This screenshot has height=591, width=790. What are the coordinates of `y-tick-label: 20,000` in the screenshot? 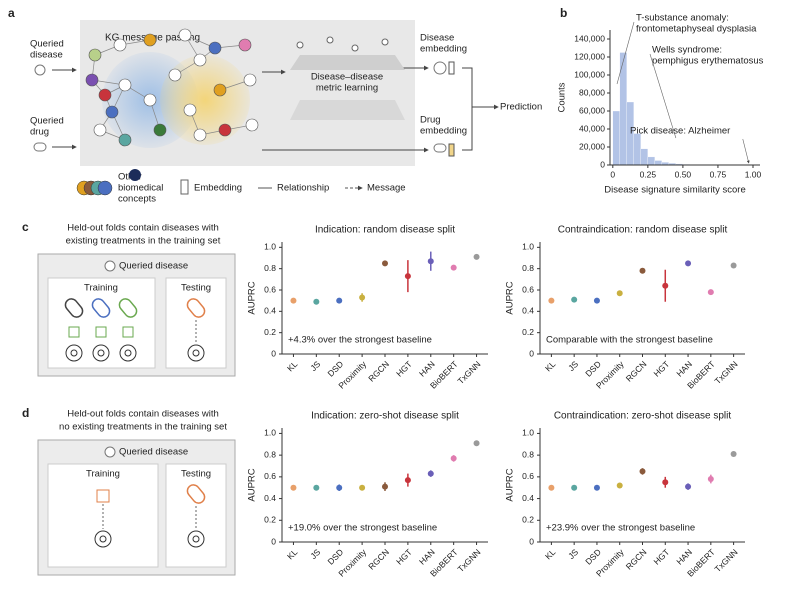 It's located at (592, 146).